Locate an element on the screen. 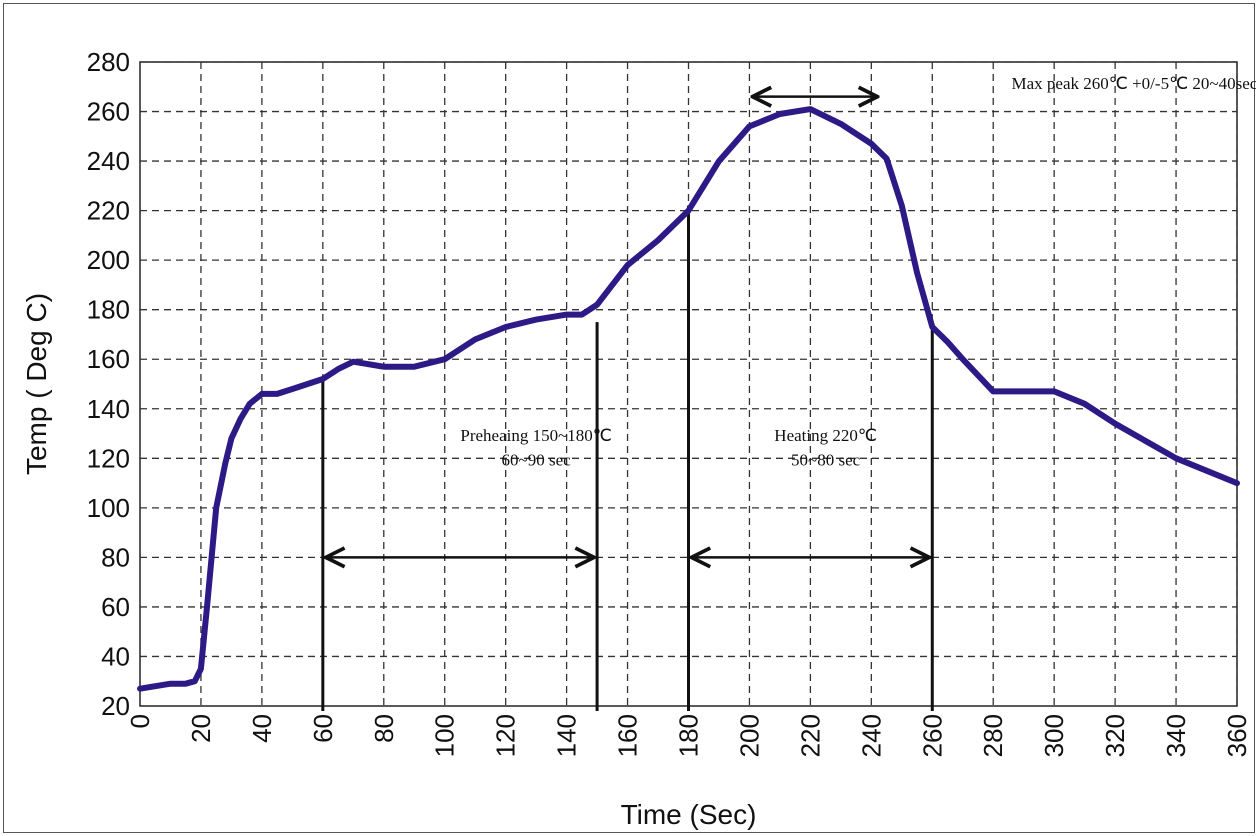 The image size is (1259, 836). y-tick-label: 240 is located at coordinates (108, 161).